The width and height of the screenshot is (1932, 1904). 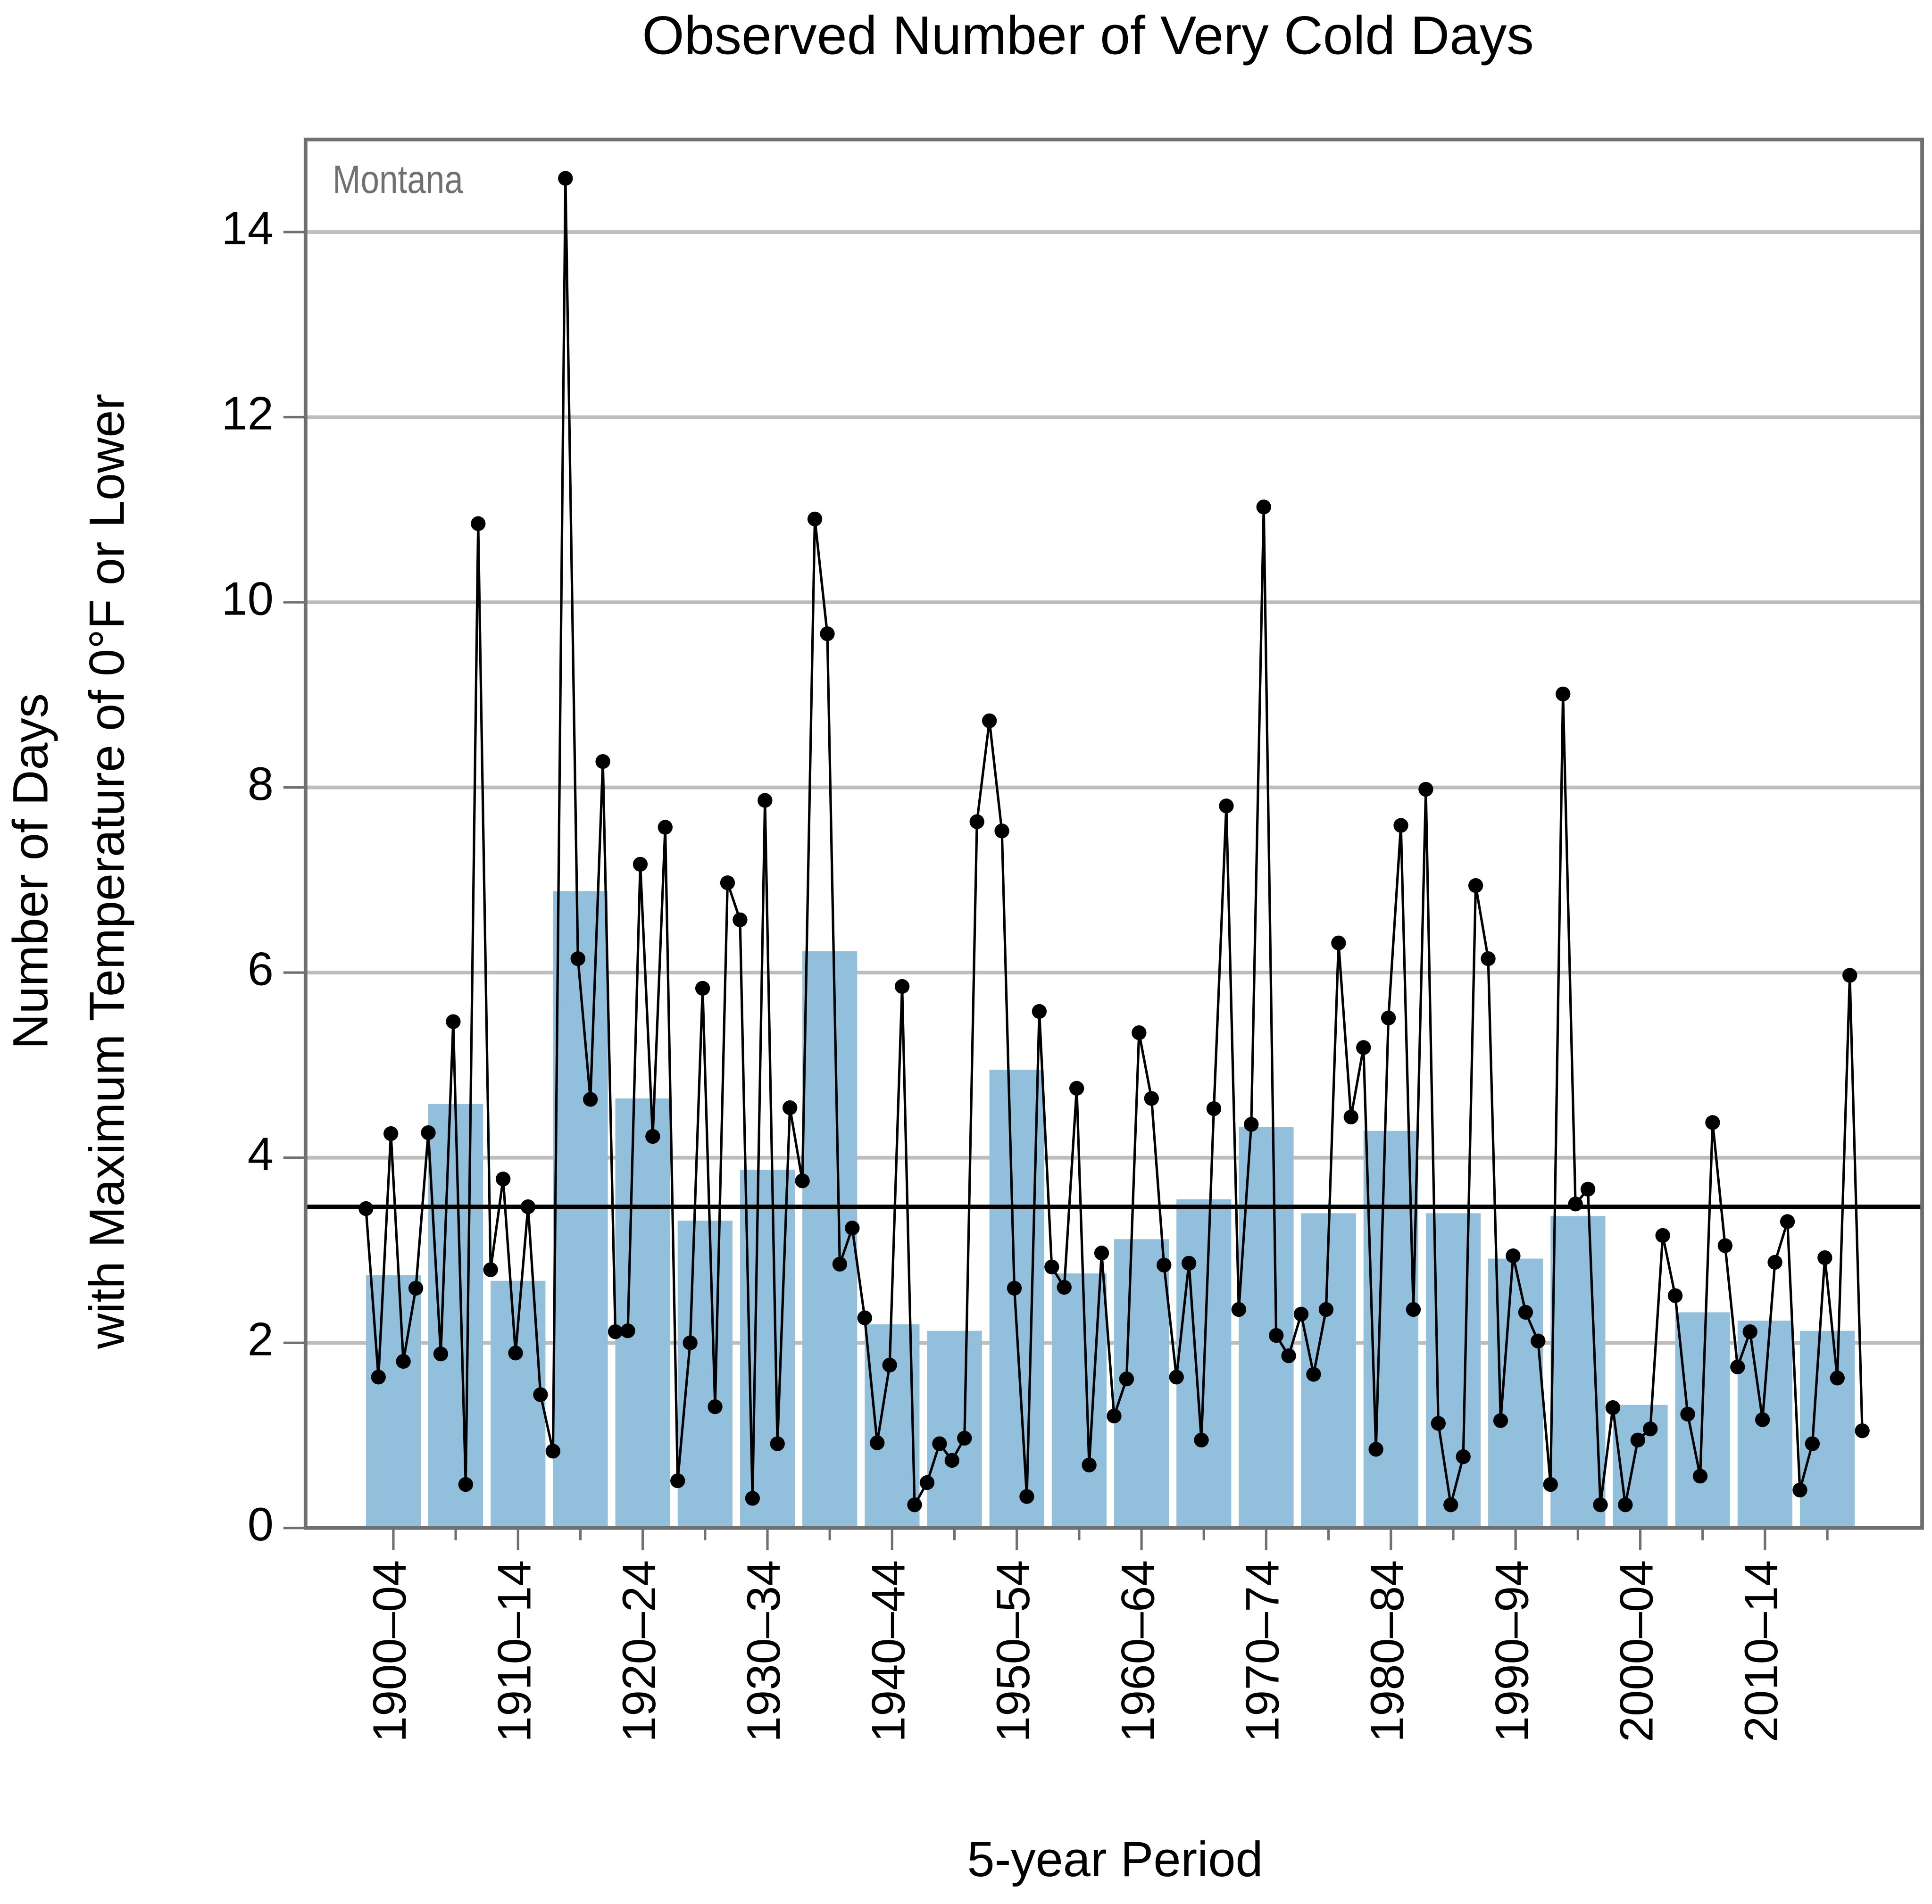 What do you see at coordinates (639, 1651) in the screenshot?
I see `x-tick-label: 1920–24` at bounding box center [639, 1651].